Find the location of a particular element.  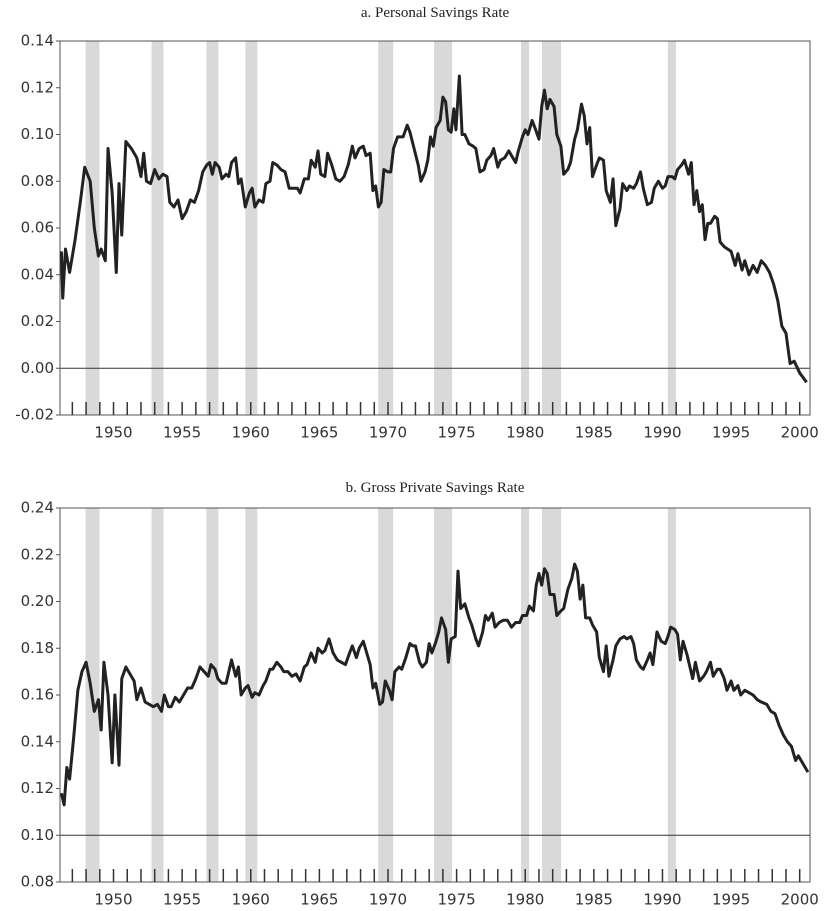

y-tick-label: 0.22 is located at coordinates (37, 554).